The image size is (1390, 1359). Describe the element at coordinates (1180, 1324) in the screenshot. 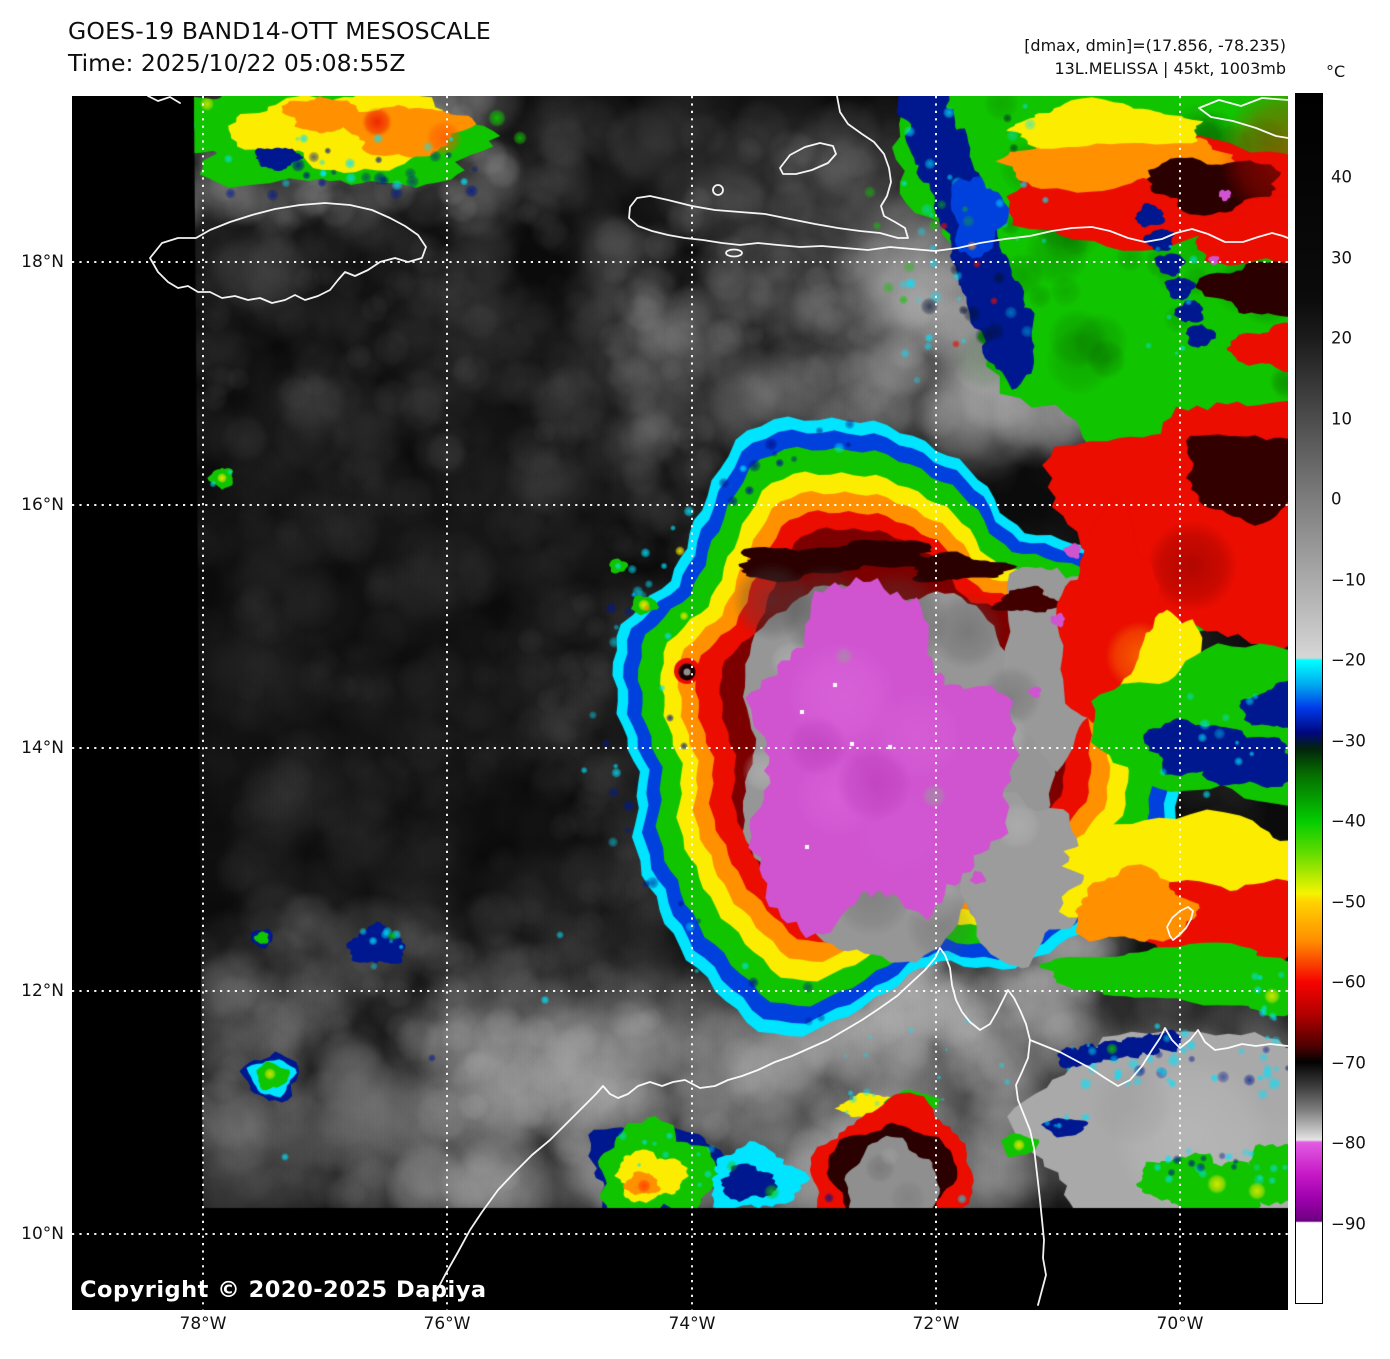

I see `lon-tick-70w: 70°W` at that location.